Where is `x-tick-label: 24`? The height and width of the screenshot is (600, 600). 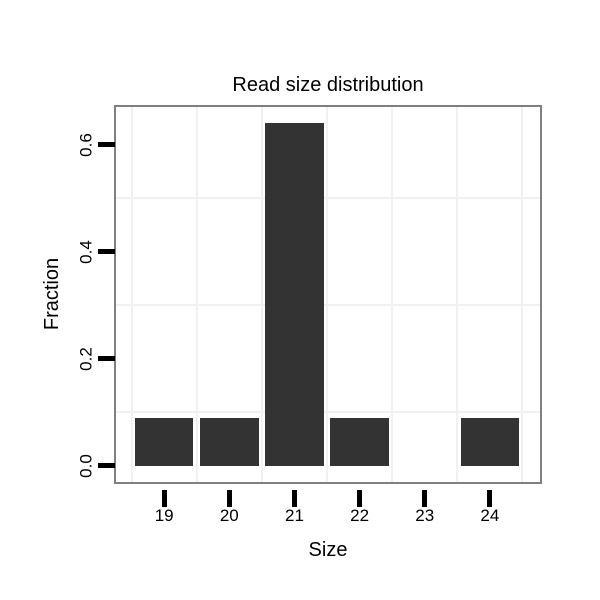 x-tick-label: 24 is located at coordinates (490, 515).